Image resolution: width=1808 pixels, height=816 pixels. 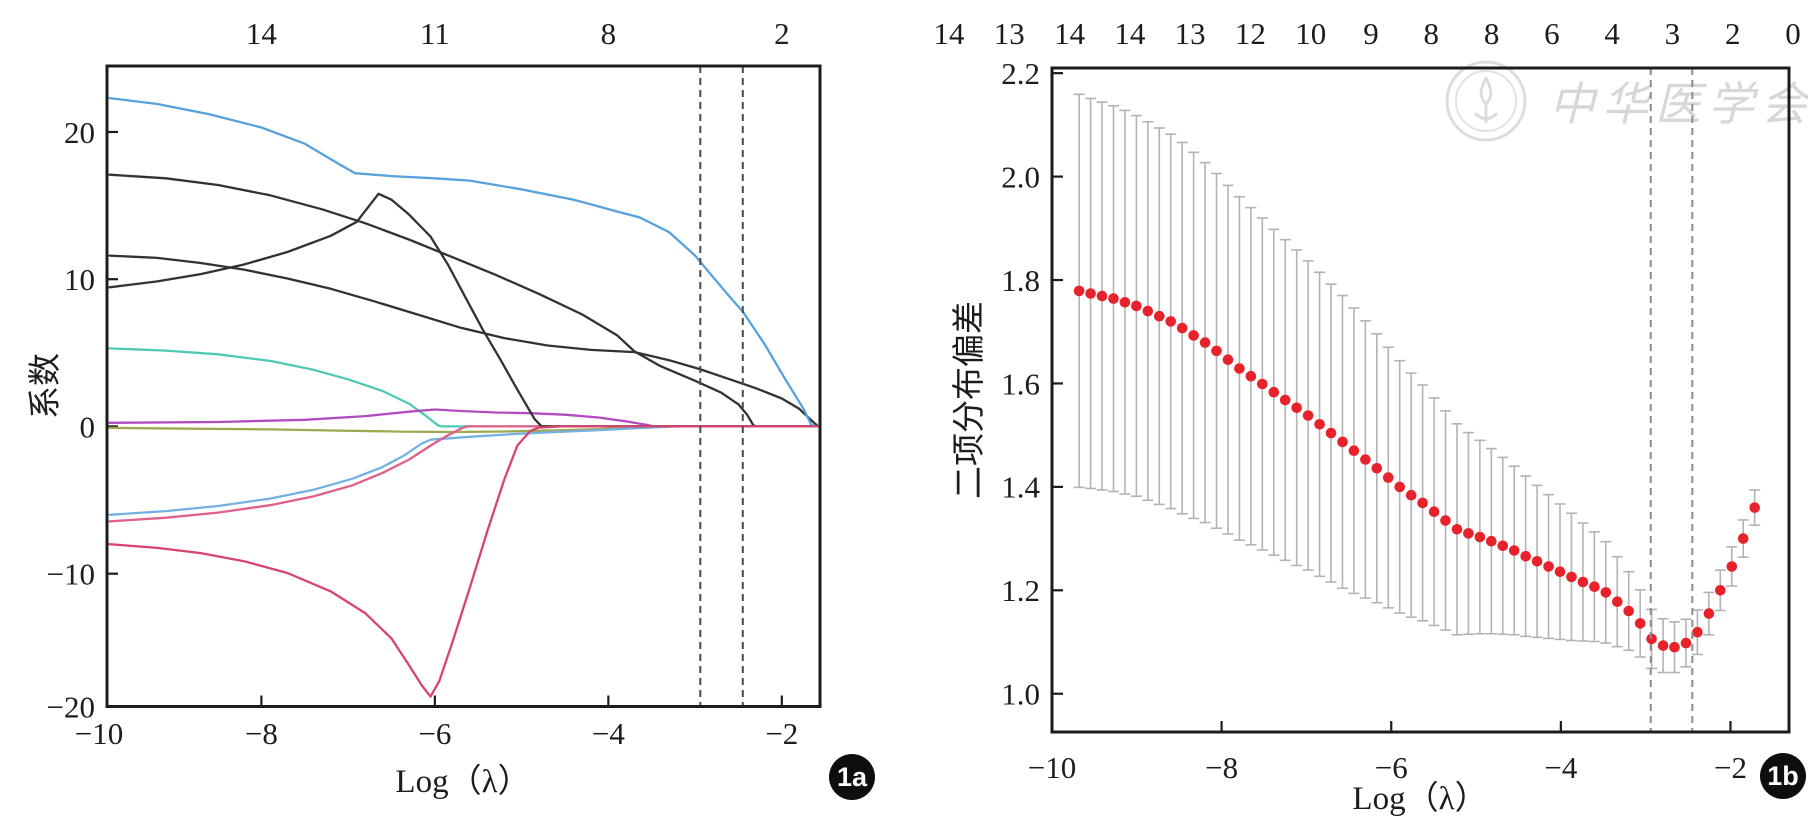 What do you see at coordinates (46, 386) in the screenshot?
I see `panel-a-y-axis-title: 系数` at bounding box center [46, 386].